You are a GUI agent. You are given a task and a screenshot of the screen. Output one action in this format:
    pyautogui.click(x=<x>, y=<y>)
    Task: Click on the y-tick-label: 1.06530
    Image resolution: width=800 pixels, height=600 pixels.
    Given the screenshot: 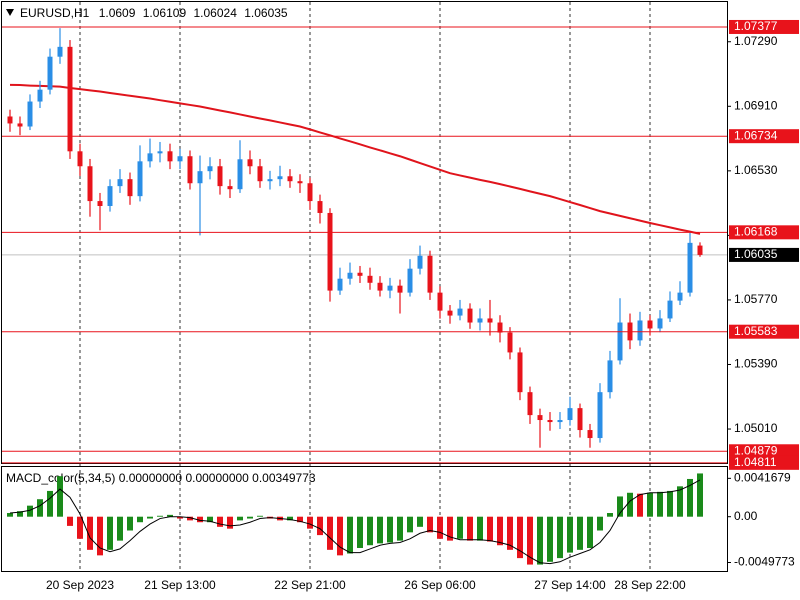 What is the action you would take?
    pyautogui.click(x=756, y=170)
    